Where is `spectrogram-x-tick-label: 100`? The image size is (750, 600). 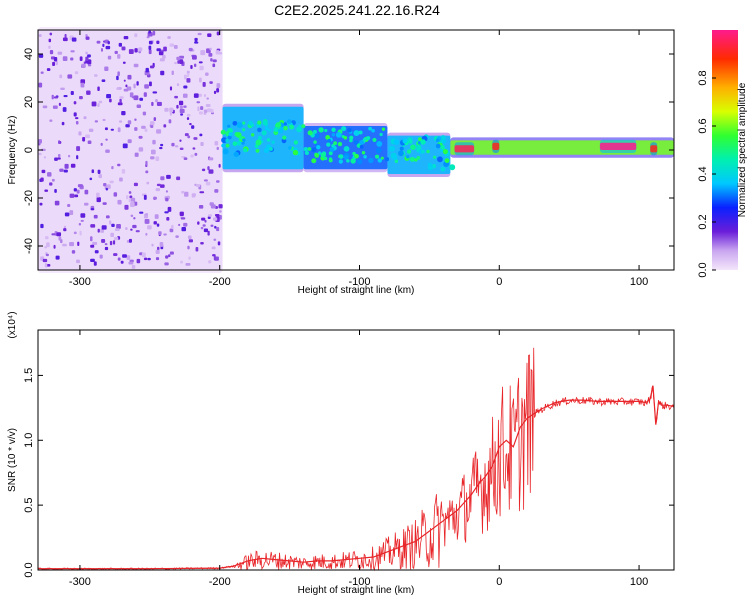 spectrogram-x-tick-label: 100 is located at coordinates (639, 282).